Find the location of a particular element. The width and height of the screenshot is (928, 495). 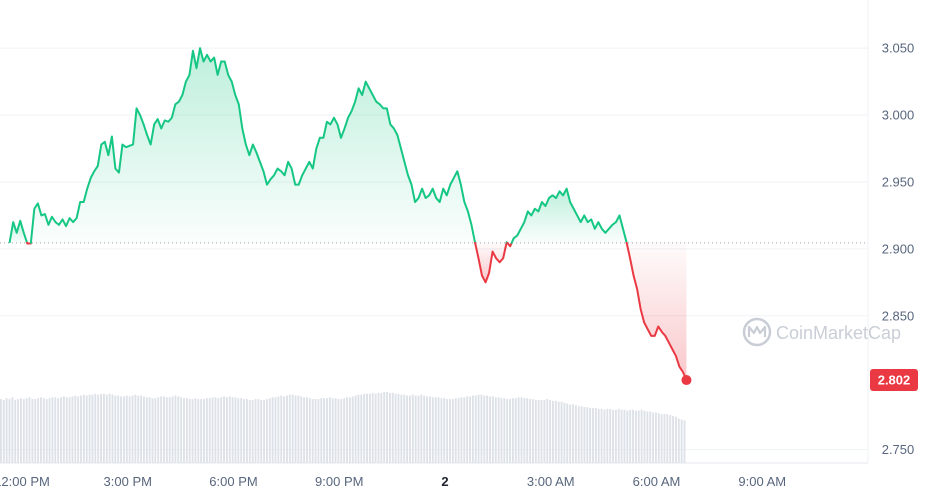

x-tick-label: 9:00 PM is located at coordinates (339, 481).